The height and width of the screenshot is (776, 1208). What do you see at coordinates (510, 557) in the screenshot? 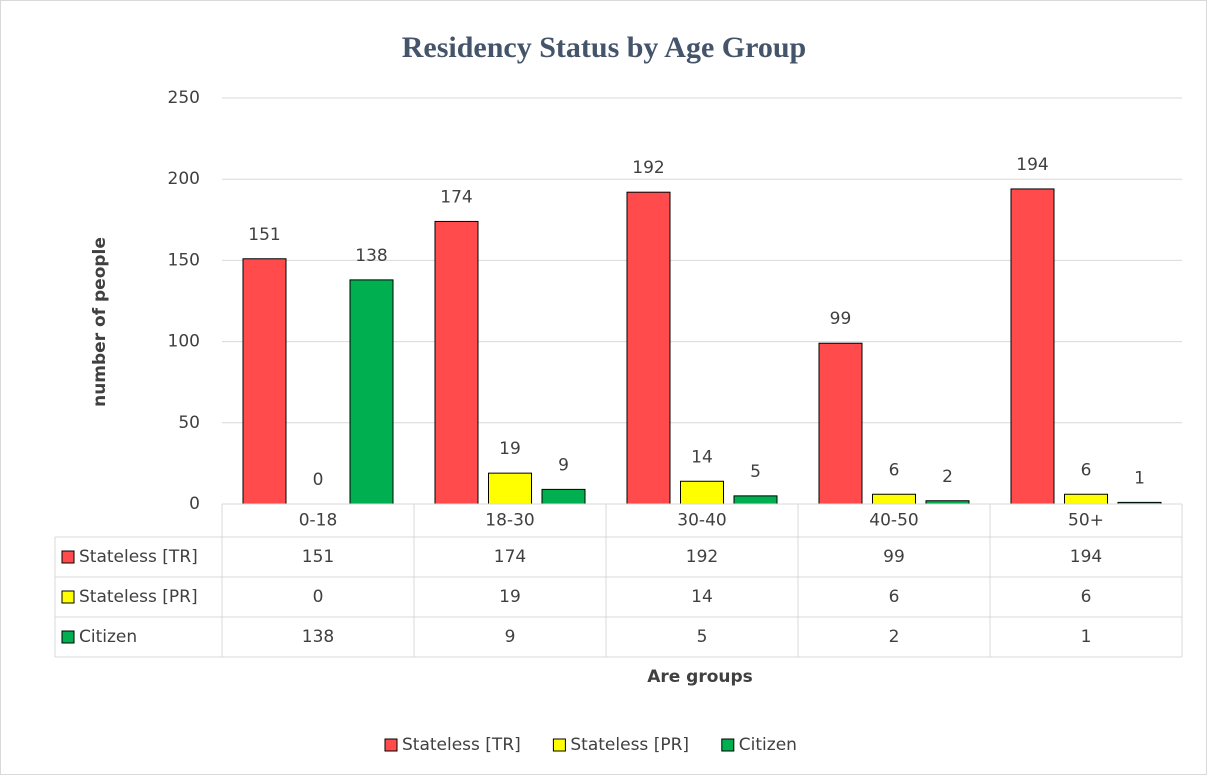
I see `table-cell: 174` at bounding box center [510, 557].